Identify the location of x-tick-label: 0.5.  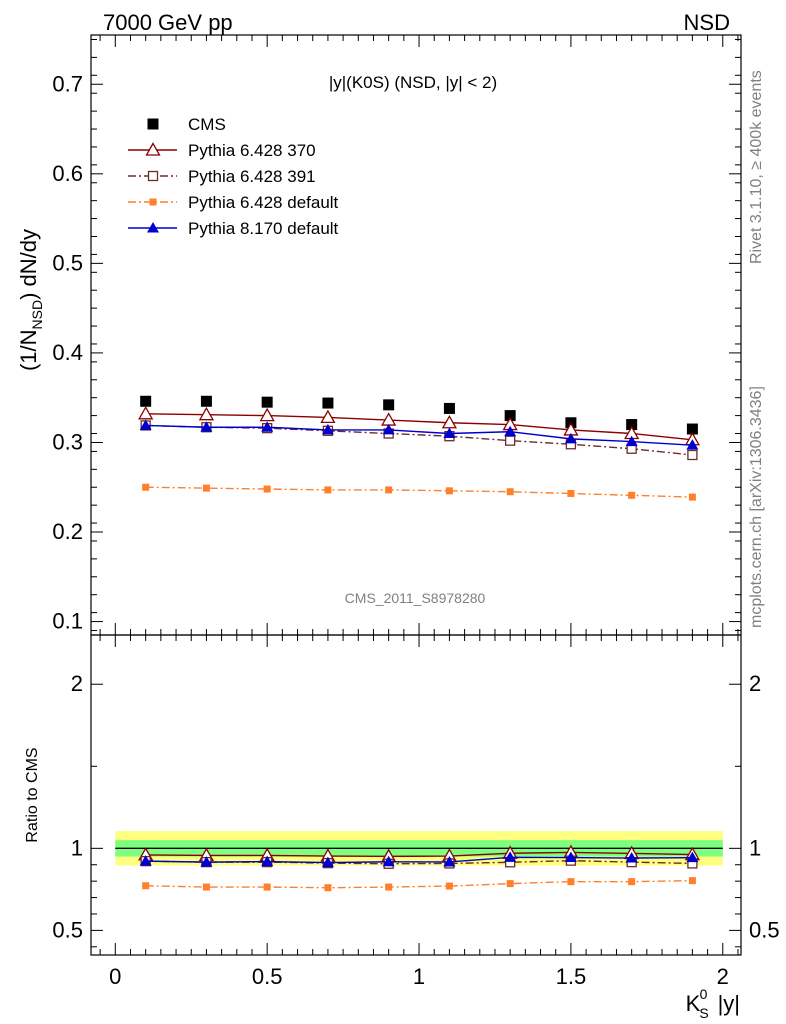
(267, 976).